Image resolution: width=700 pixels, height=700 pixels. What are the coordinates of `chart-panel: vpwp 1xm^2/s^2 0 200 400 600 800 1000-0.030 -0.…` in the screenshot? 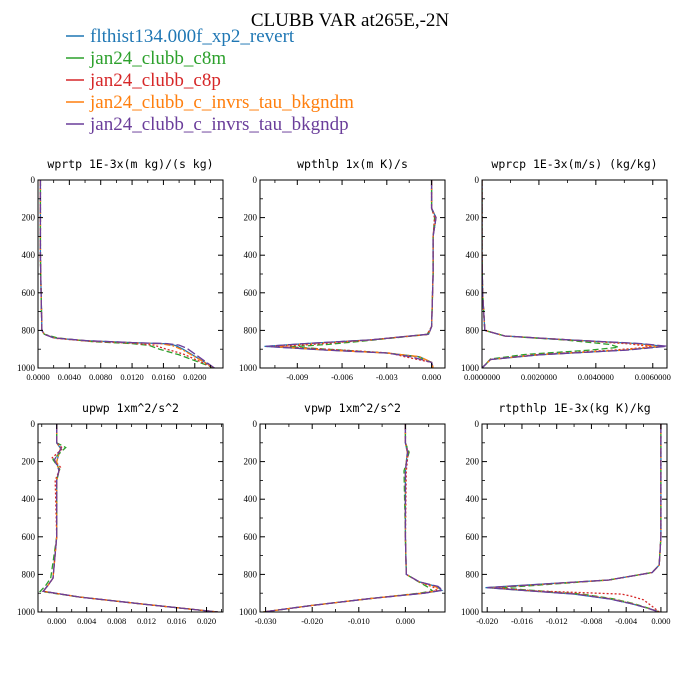 It's located at (342, 513).